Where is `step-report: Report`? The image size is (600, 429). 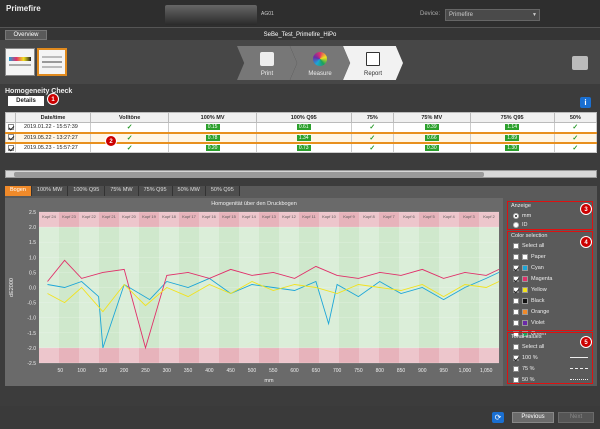 step-report: Report is located at coordinates (373, 63).